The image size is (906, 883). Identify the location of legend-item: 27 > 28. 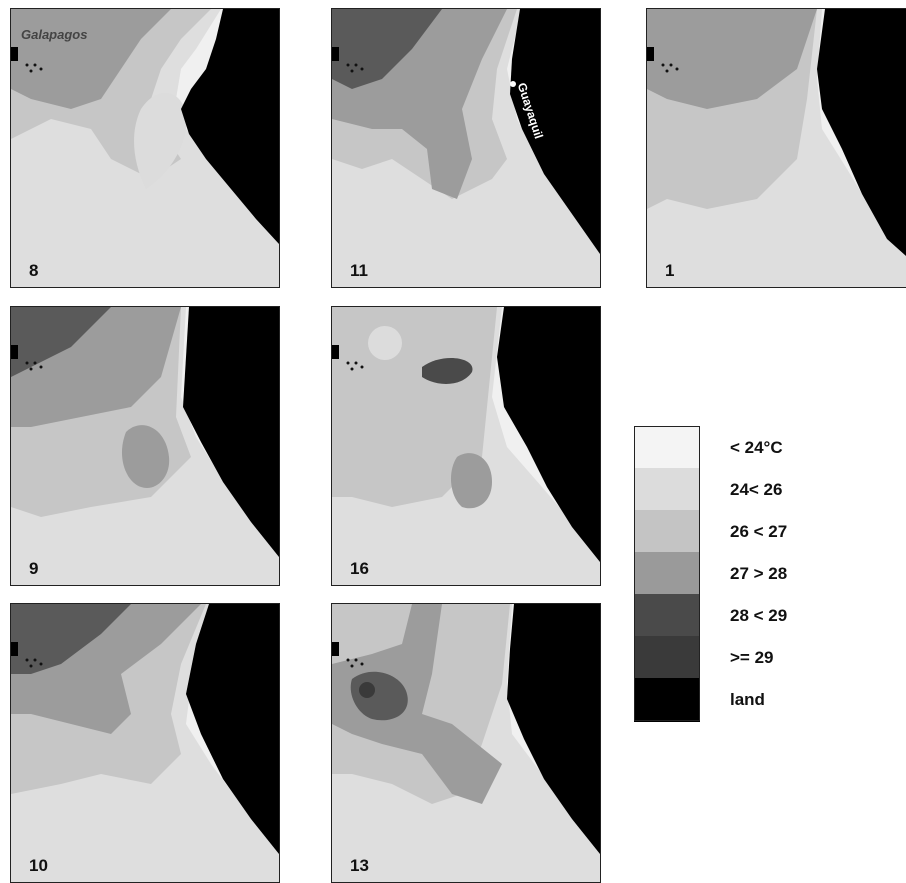
(770, 574).